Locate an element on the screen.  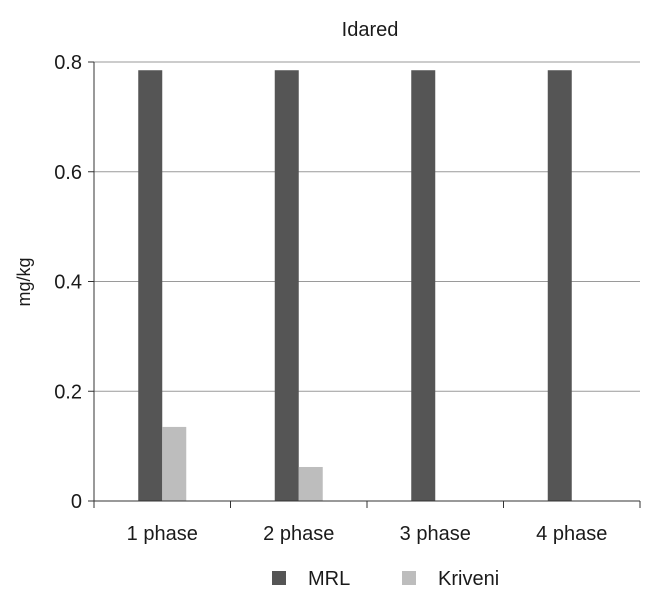
y-ticks: 0 0.2 0.4 0.6 0.8 is located at coordinates (74, 282).